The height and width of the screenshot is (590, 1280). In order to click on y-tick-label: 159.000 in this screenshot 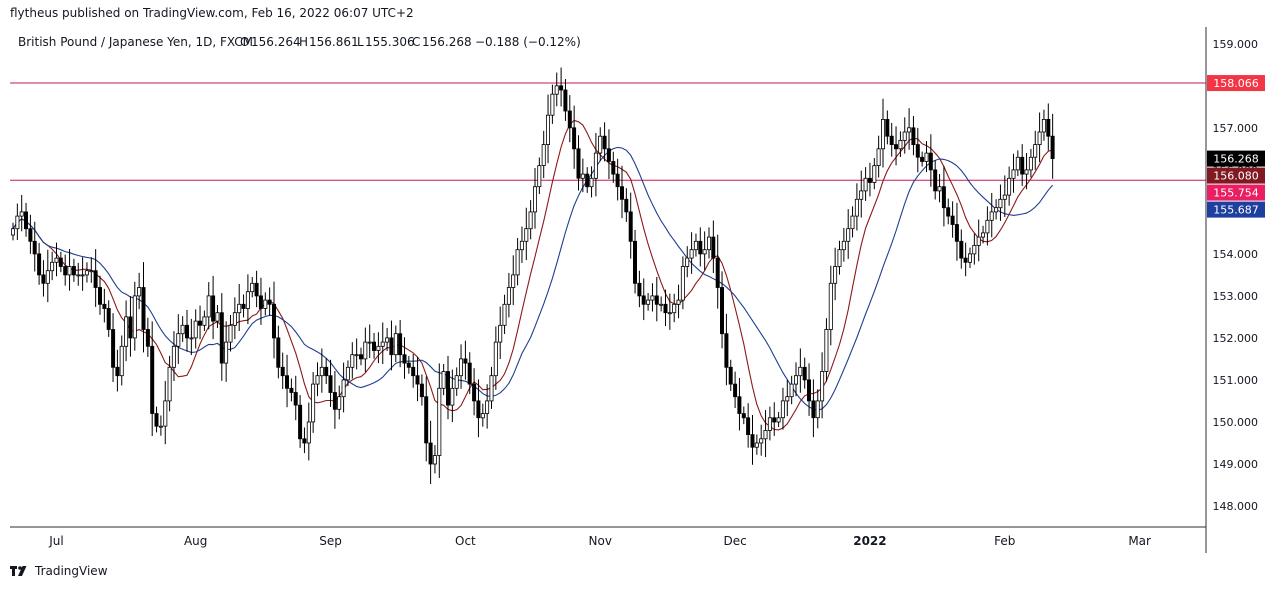, I will do `click(1236, 44)`.